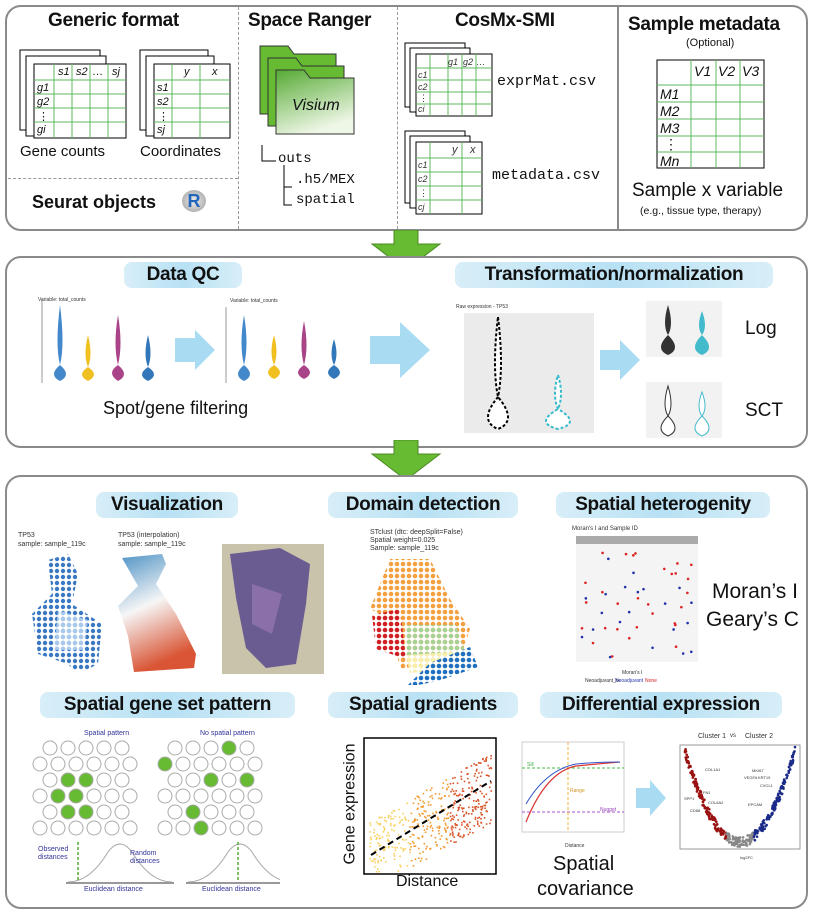 The height and width of the screenshot is (920, 813). Describe the element at coordinates (710, 114) in the screenshot. I see `sample-metadata-table` at that location.